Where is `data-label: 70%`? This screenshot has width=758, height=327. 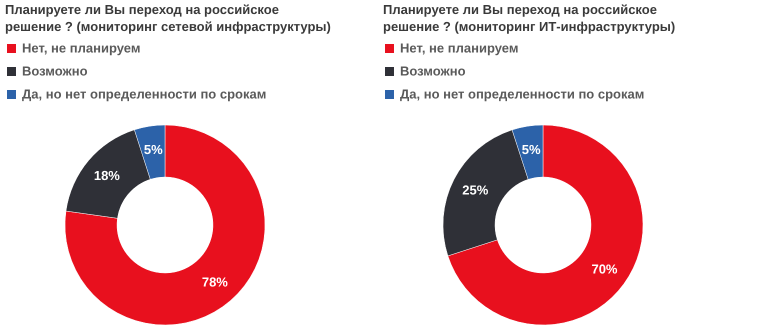
data-label: 70% is located at coordinates (604, 269).